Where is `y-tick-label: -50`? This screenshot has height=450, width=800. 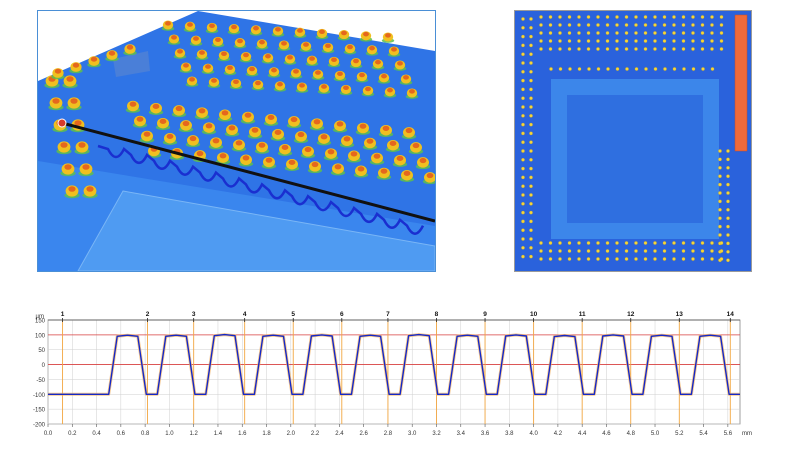
y-tick-label: -50 is located at coordinates (40, 381).